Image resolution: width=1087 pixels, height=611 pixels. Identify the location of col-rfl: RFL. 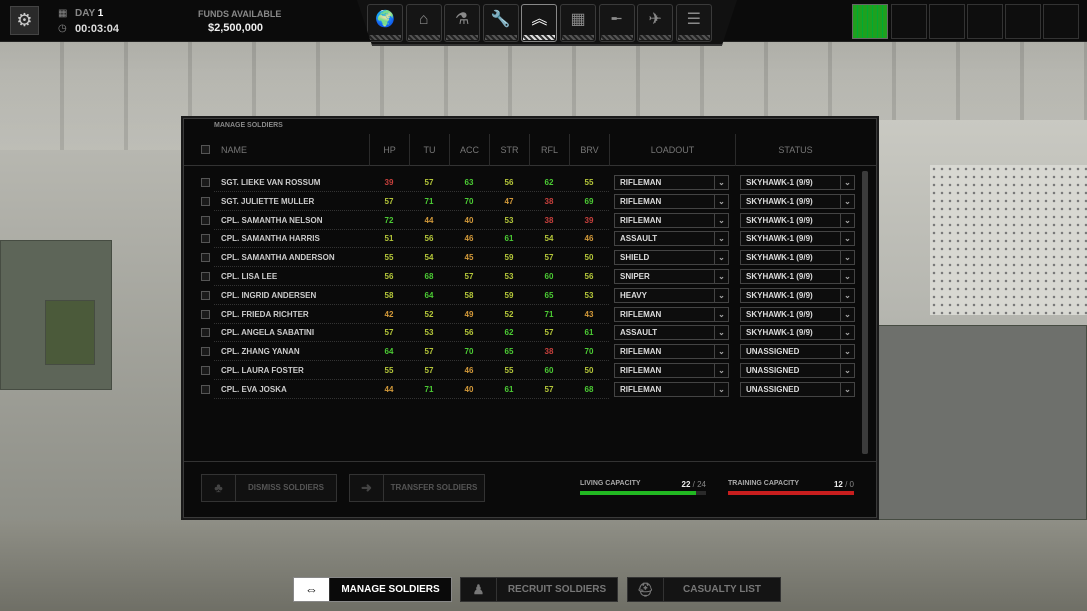
(549, 150).